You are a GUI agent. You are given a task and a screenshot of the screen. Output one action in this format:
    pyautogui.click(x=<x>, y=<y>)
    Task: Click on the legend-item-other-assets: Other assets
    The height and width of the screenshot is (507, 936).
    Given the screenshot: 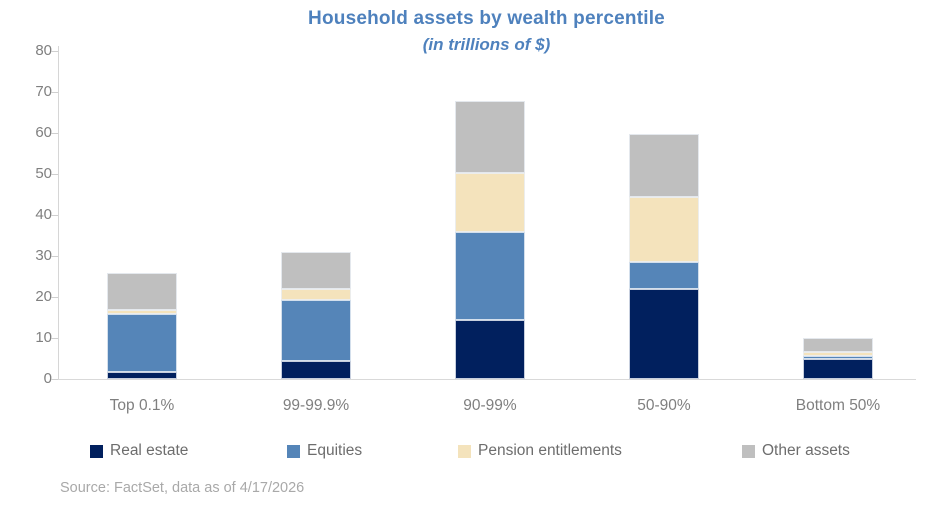 What is the action you would take?
    pyautogui.click(x=796, y=451)
    